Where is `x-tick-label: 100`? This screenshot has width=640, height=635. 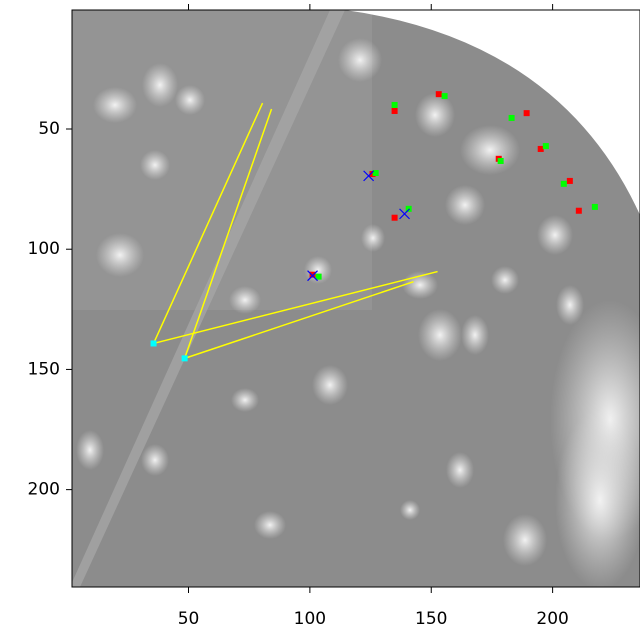
x-tick-label: 100 is located at coordinates (310, 619).